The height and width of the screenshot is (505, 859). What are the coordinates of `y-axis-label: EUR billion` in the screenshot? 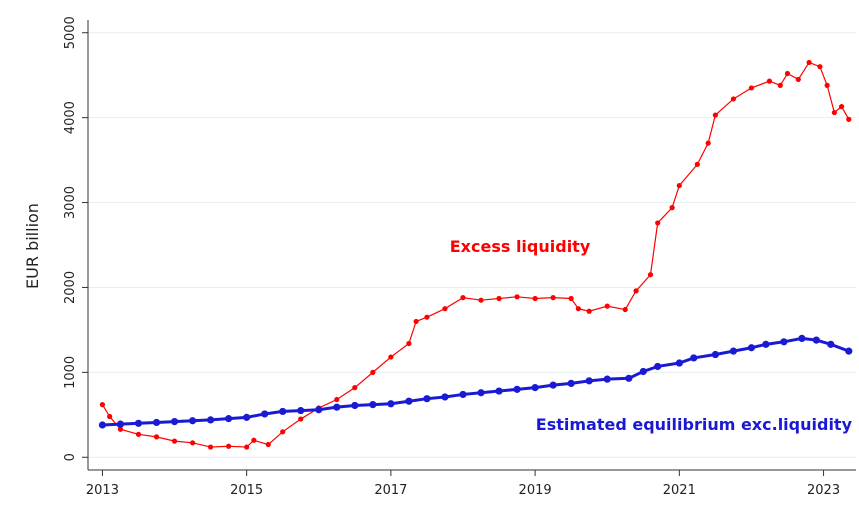 It's located at (32, 246).